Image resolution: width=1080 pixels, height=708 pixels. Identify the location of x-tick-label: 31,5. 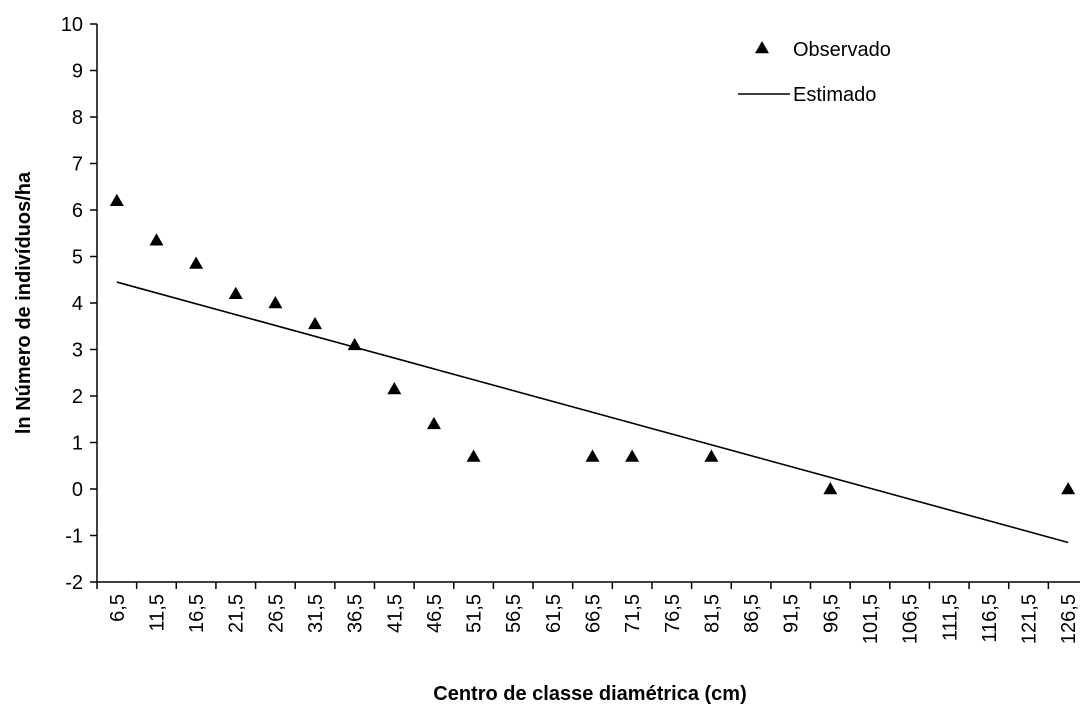
(316, 613).